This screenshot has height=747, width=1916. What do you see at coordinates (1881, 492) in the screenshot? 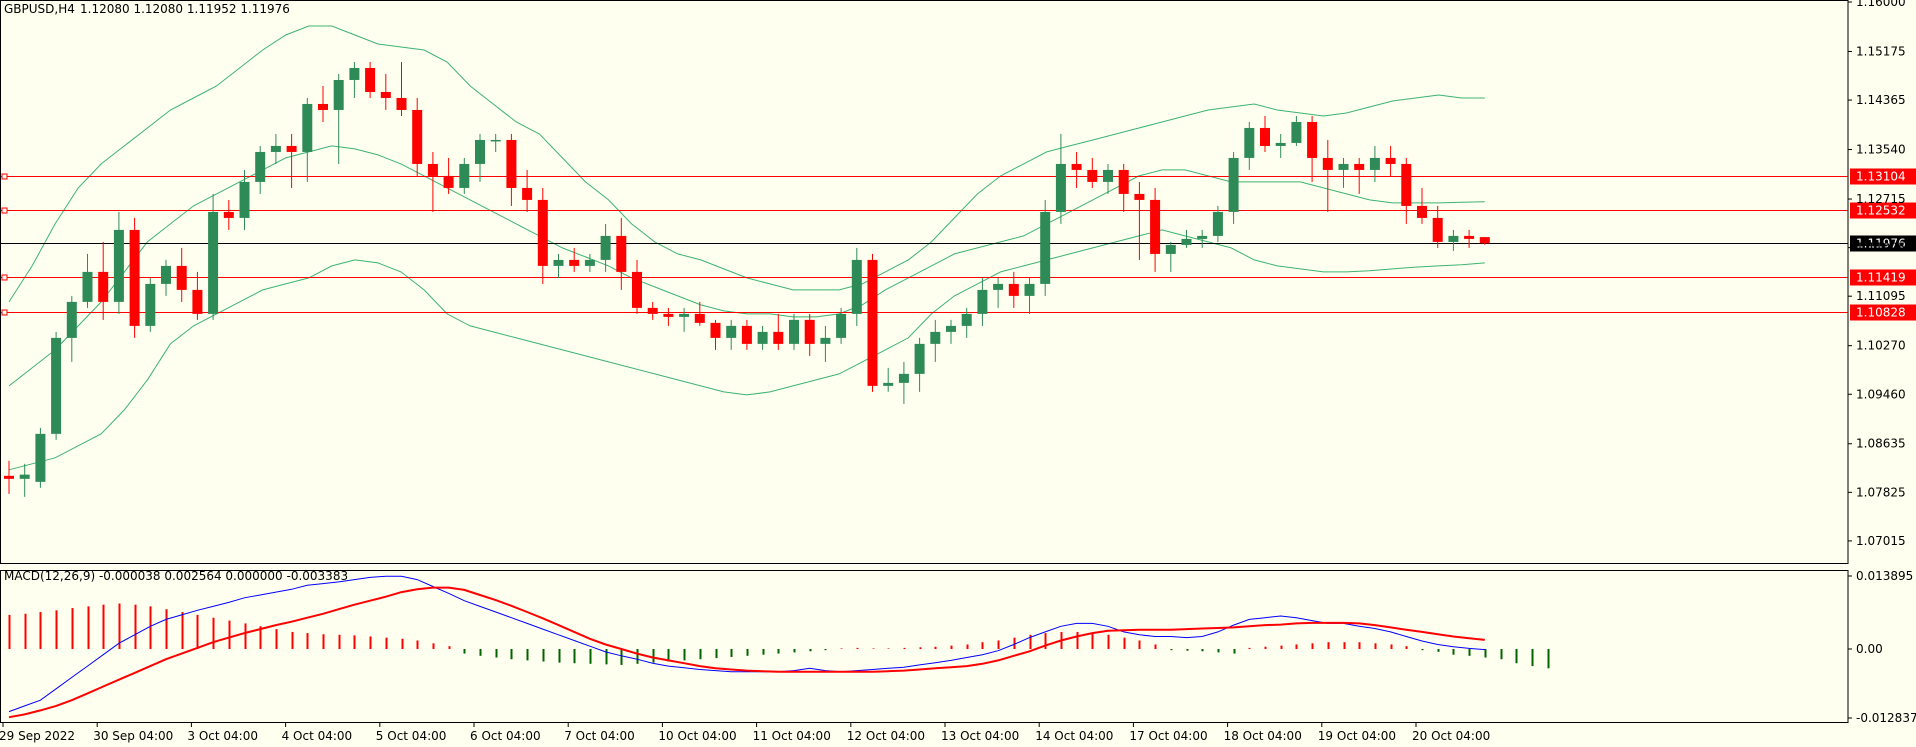
I see `price-tick-label: 1.07825` at bounding box center [1881, 492].